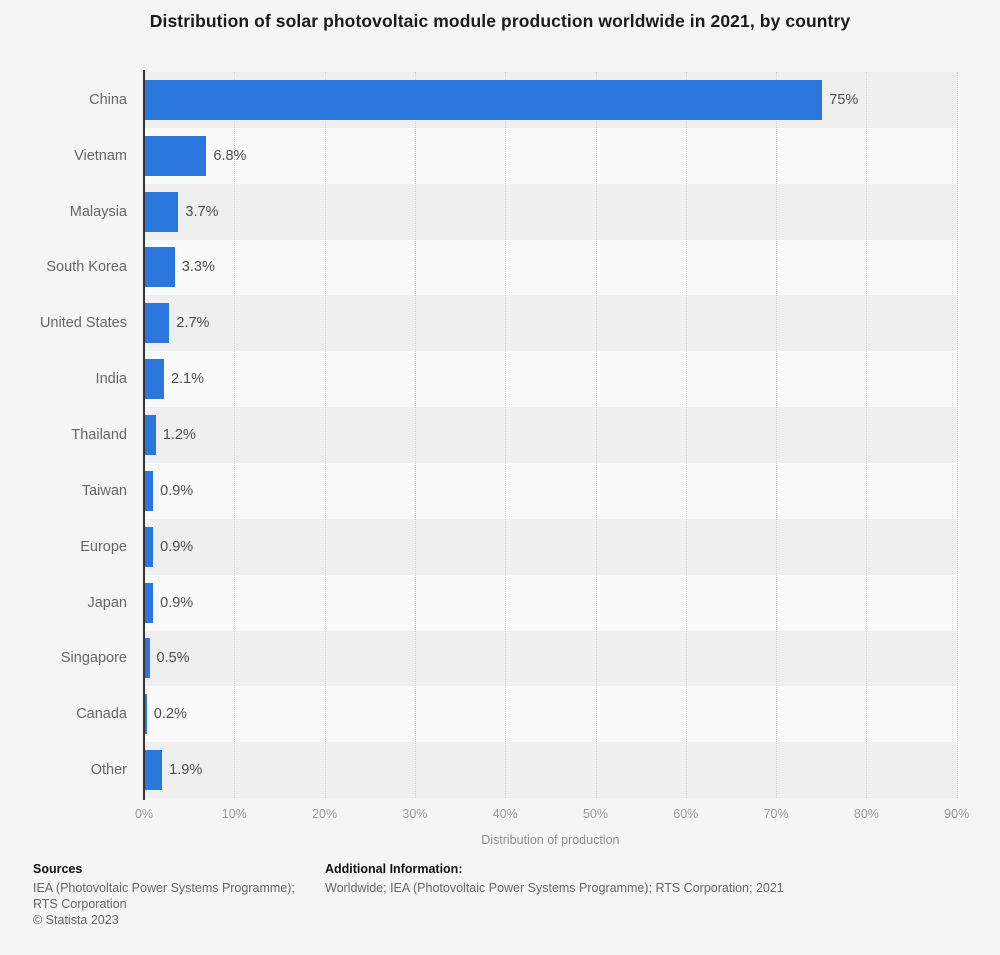  Describe the element at coordinates (100, 155) in the screenshot. I see `category-label: Vietnam` at that location.